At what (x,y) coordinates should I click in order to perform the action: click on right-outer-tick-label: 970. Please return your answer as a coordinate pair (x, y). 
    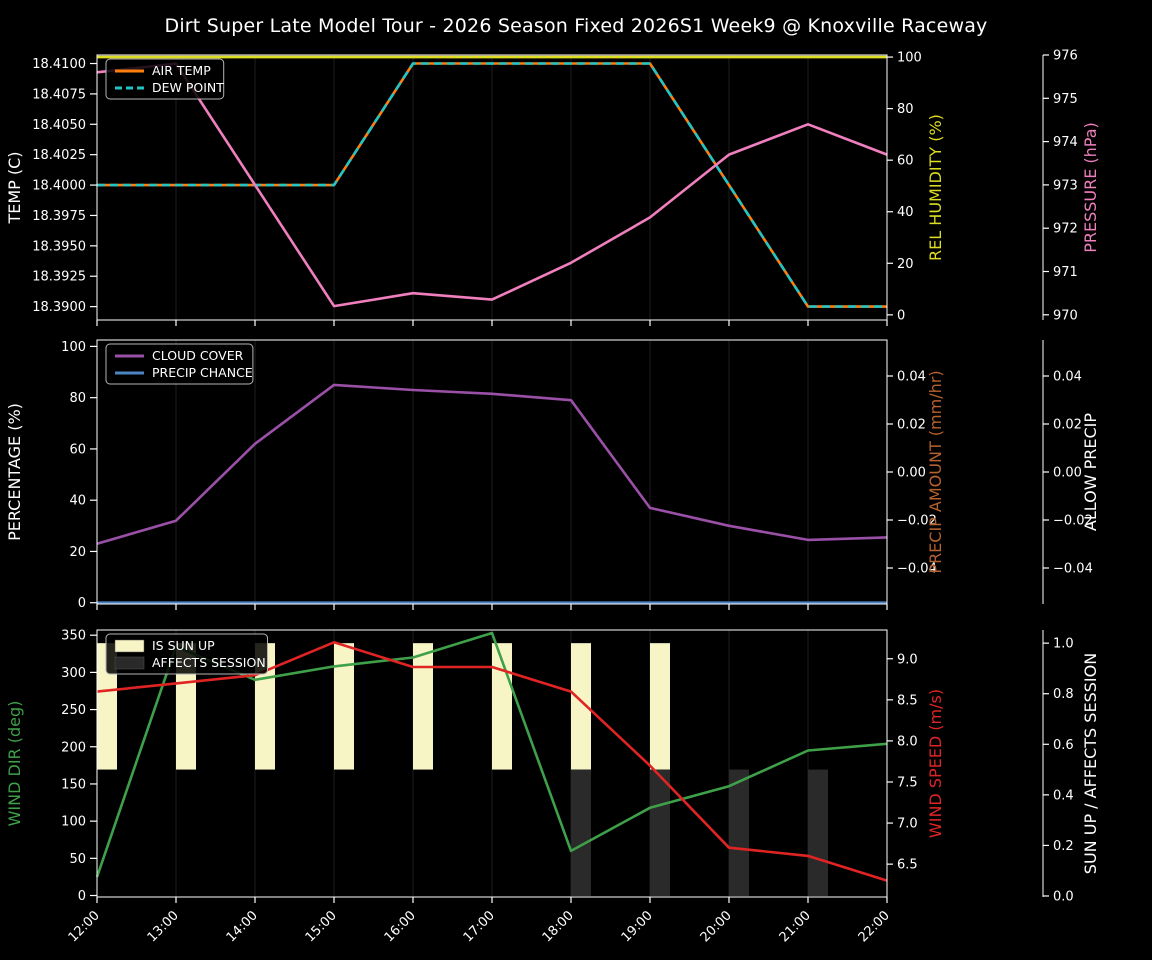
    Looking at the image, I should click on (1065, 315).